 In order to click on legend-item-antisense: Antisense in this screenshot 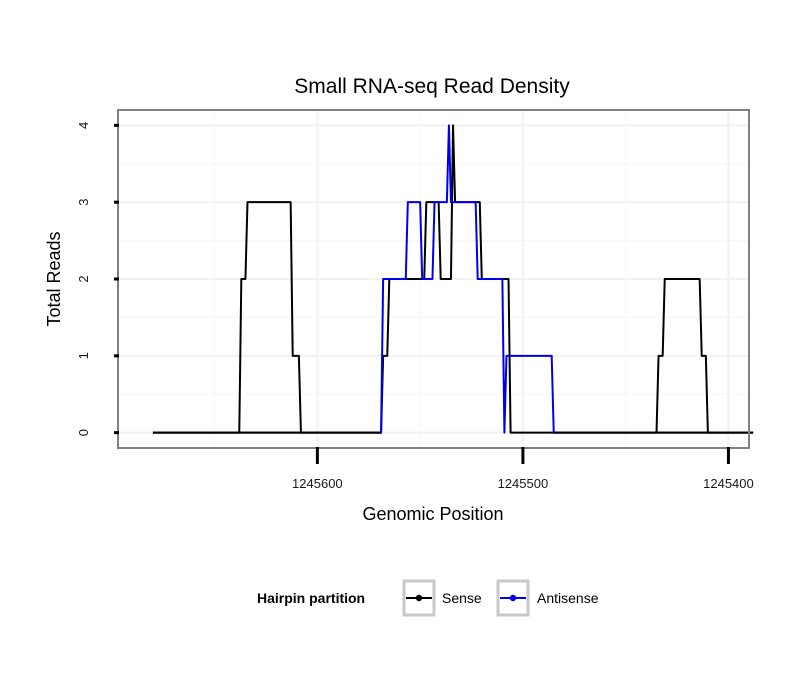, I will do `click(547, 598)`.